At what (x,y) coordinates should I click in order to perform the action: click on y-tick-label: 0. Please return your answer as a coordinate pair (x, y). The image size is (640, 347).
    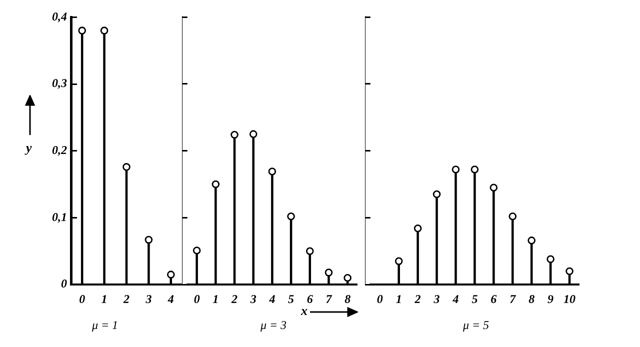
    Looking at the image, I should click on (64, 283).